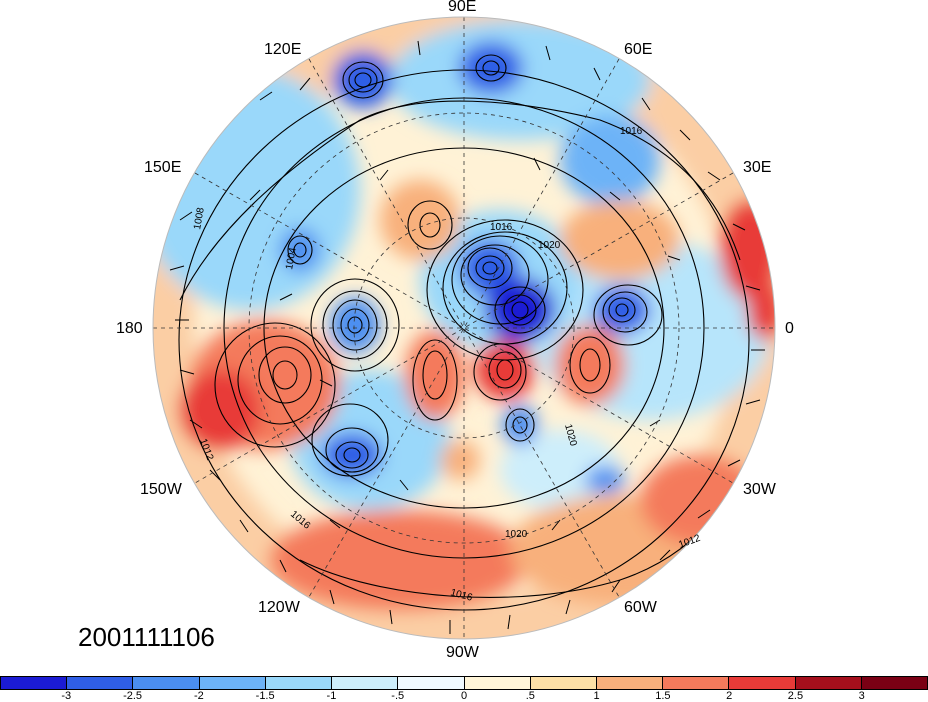 This screenshot has height=702, width=928. I want to click on lon-label-150w: 150W, so click(161, 489).